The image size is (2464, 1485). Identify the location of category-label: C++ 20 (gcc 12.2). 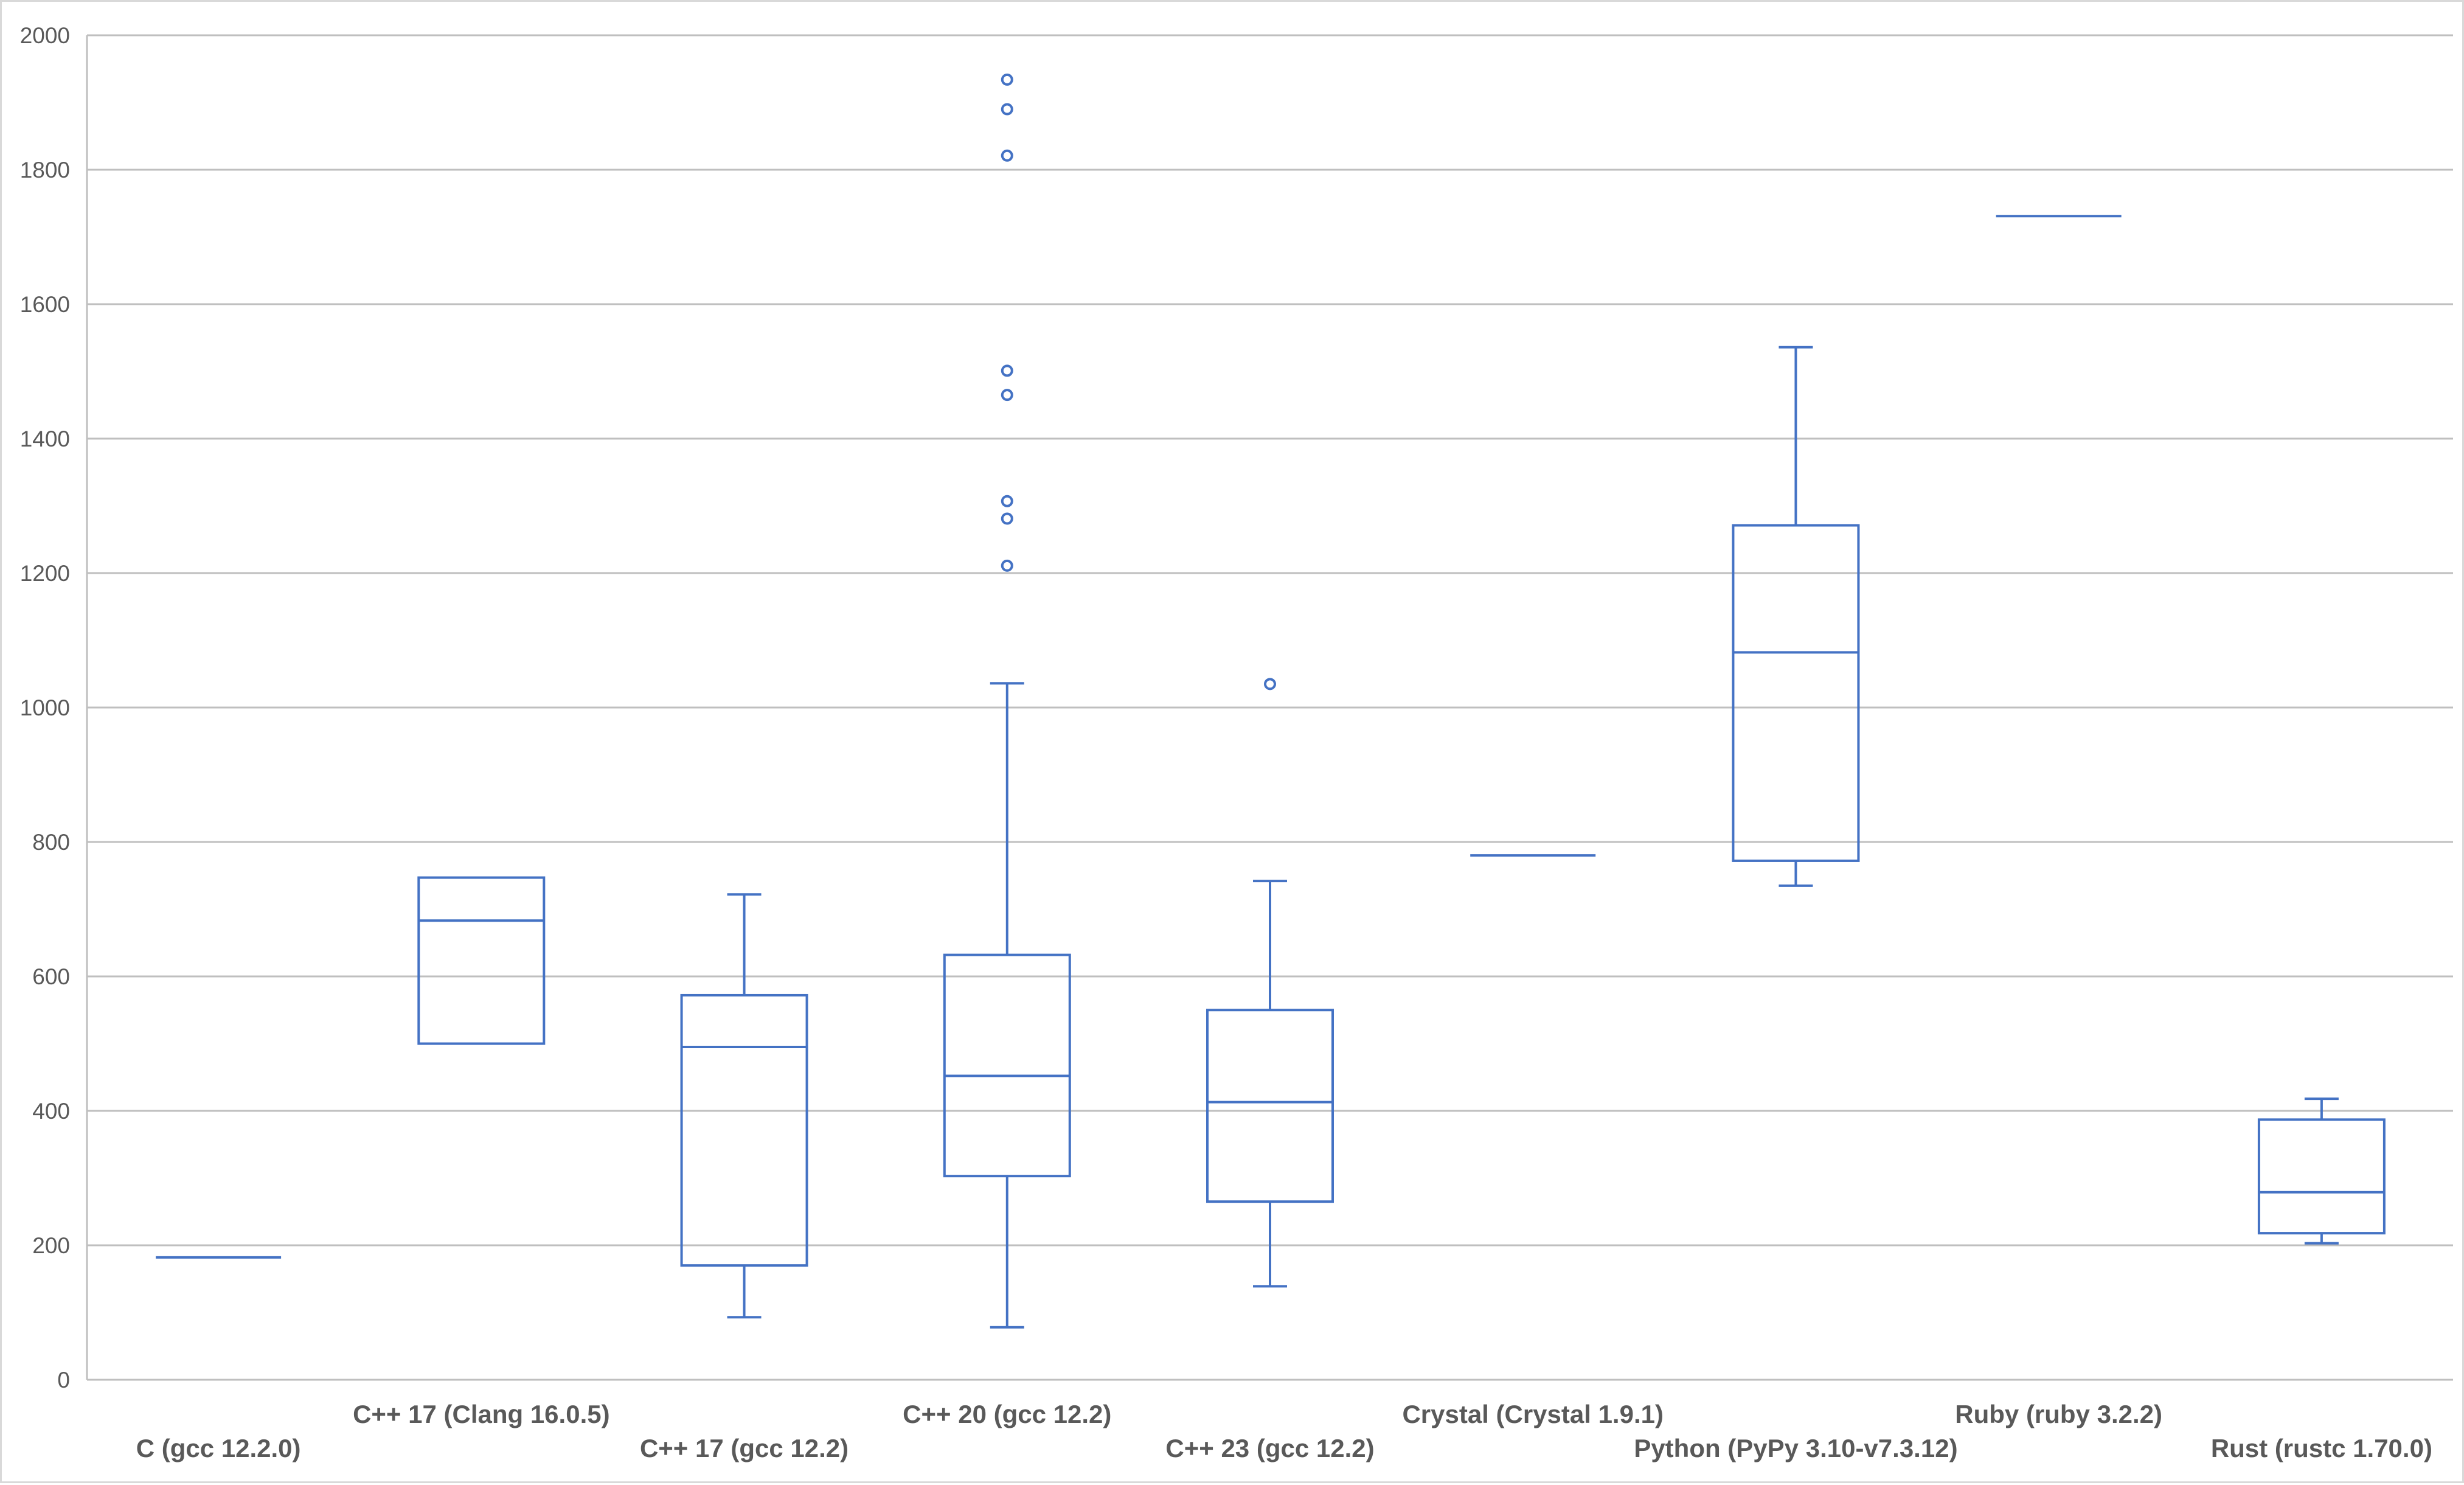
(1007, 1414).